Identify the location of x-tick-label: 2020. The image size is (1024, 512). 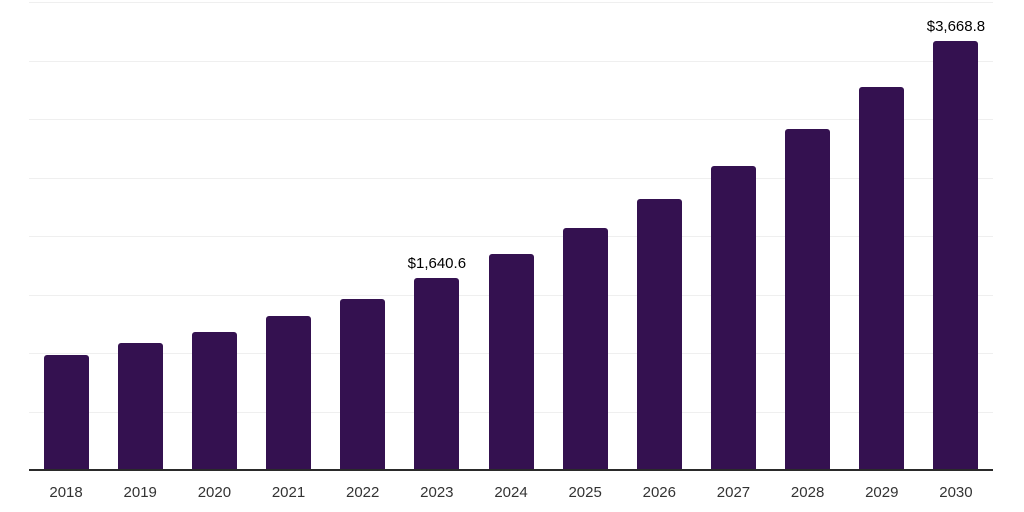
(214, 492).